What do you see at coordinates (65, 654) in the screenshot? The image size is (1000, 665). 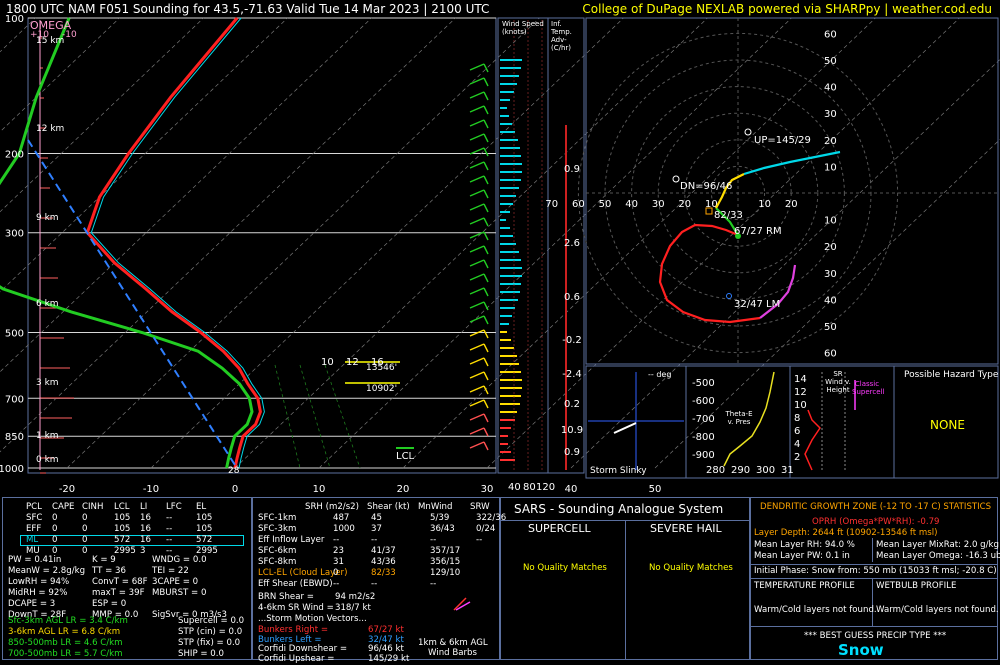 I see `lapse-rate: 700-500mb LR = 5.7 C/km` at bounding box center [65, 654].